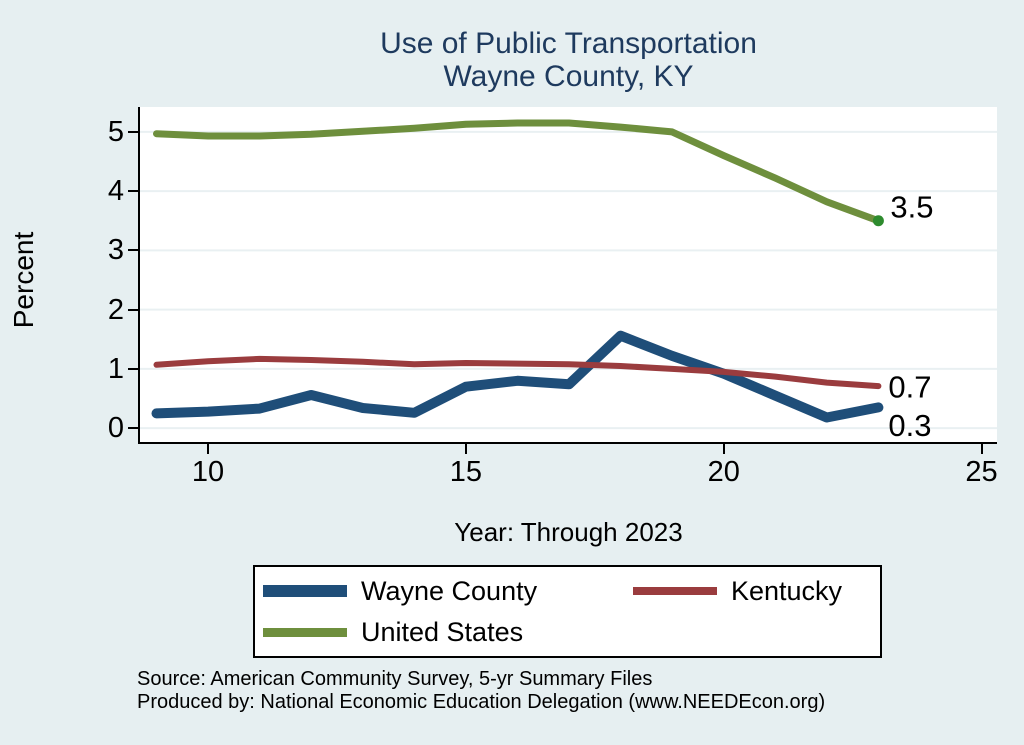 The height and width of the screenshot is (745, 1024). I want to click on legend-item-wayne-county: Wayne County, so click(448, 591).